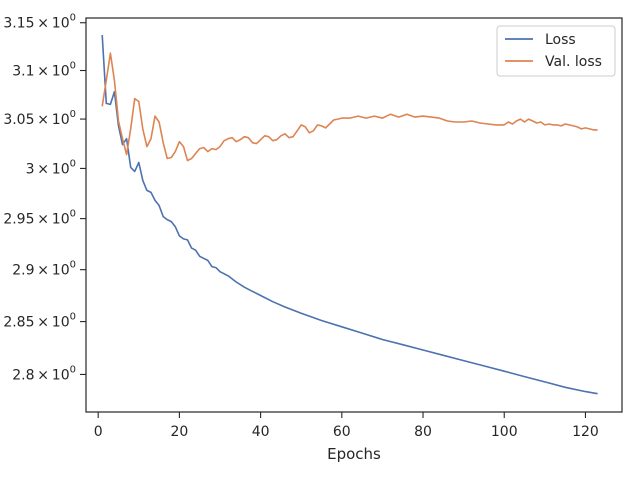 This screenshot has height=480, width=640. I want to click on x-tick-label: 100, so click(504, 432).